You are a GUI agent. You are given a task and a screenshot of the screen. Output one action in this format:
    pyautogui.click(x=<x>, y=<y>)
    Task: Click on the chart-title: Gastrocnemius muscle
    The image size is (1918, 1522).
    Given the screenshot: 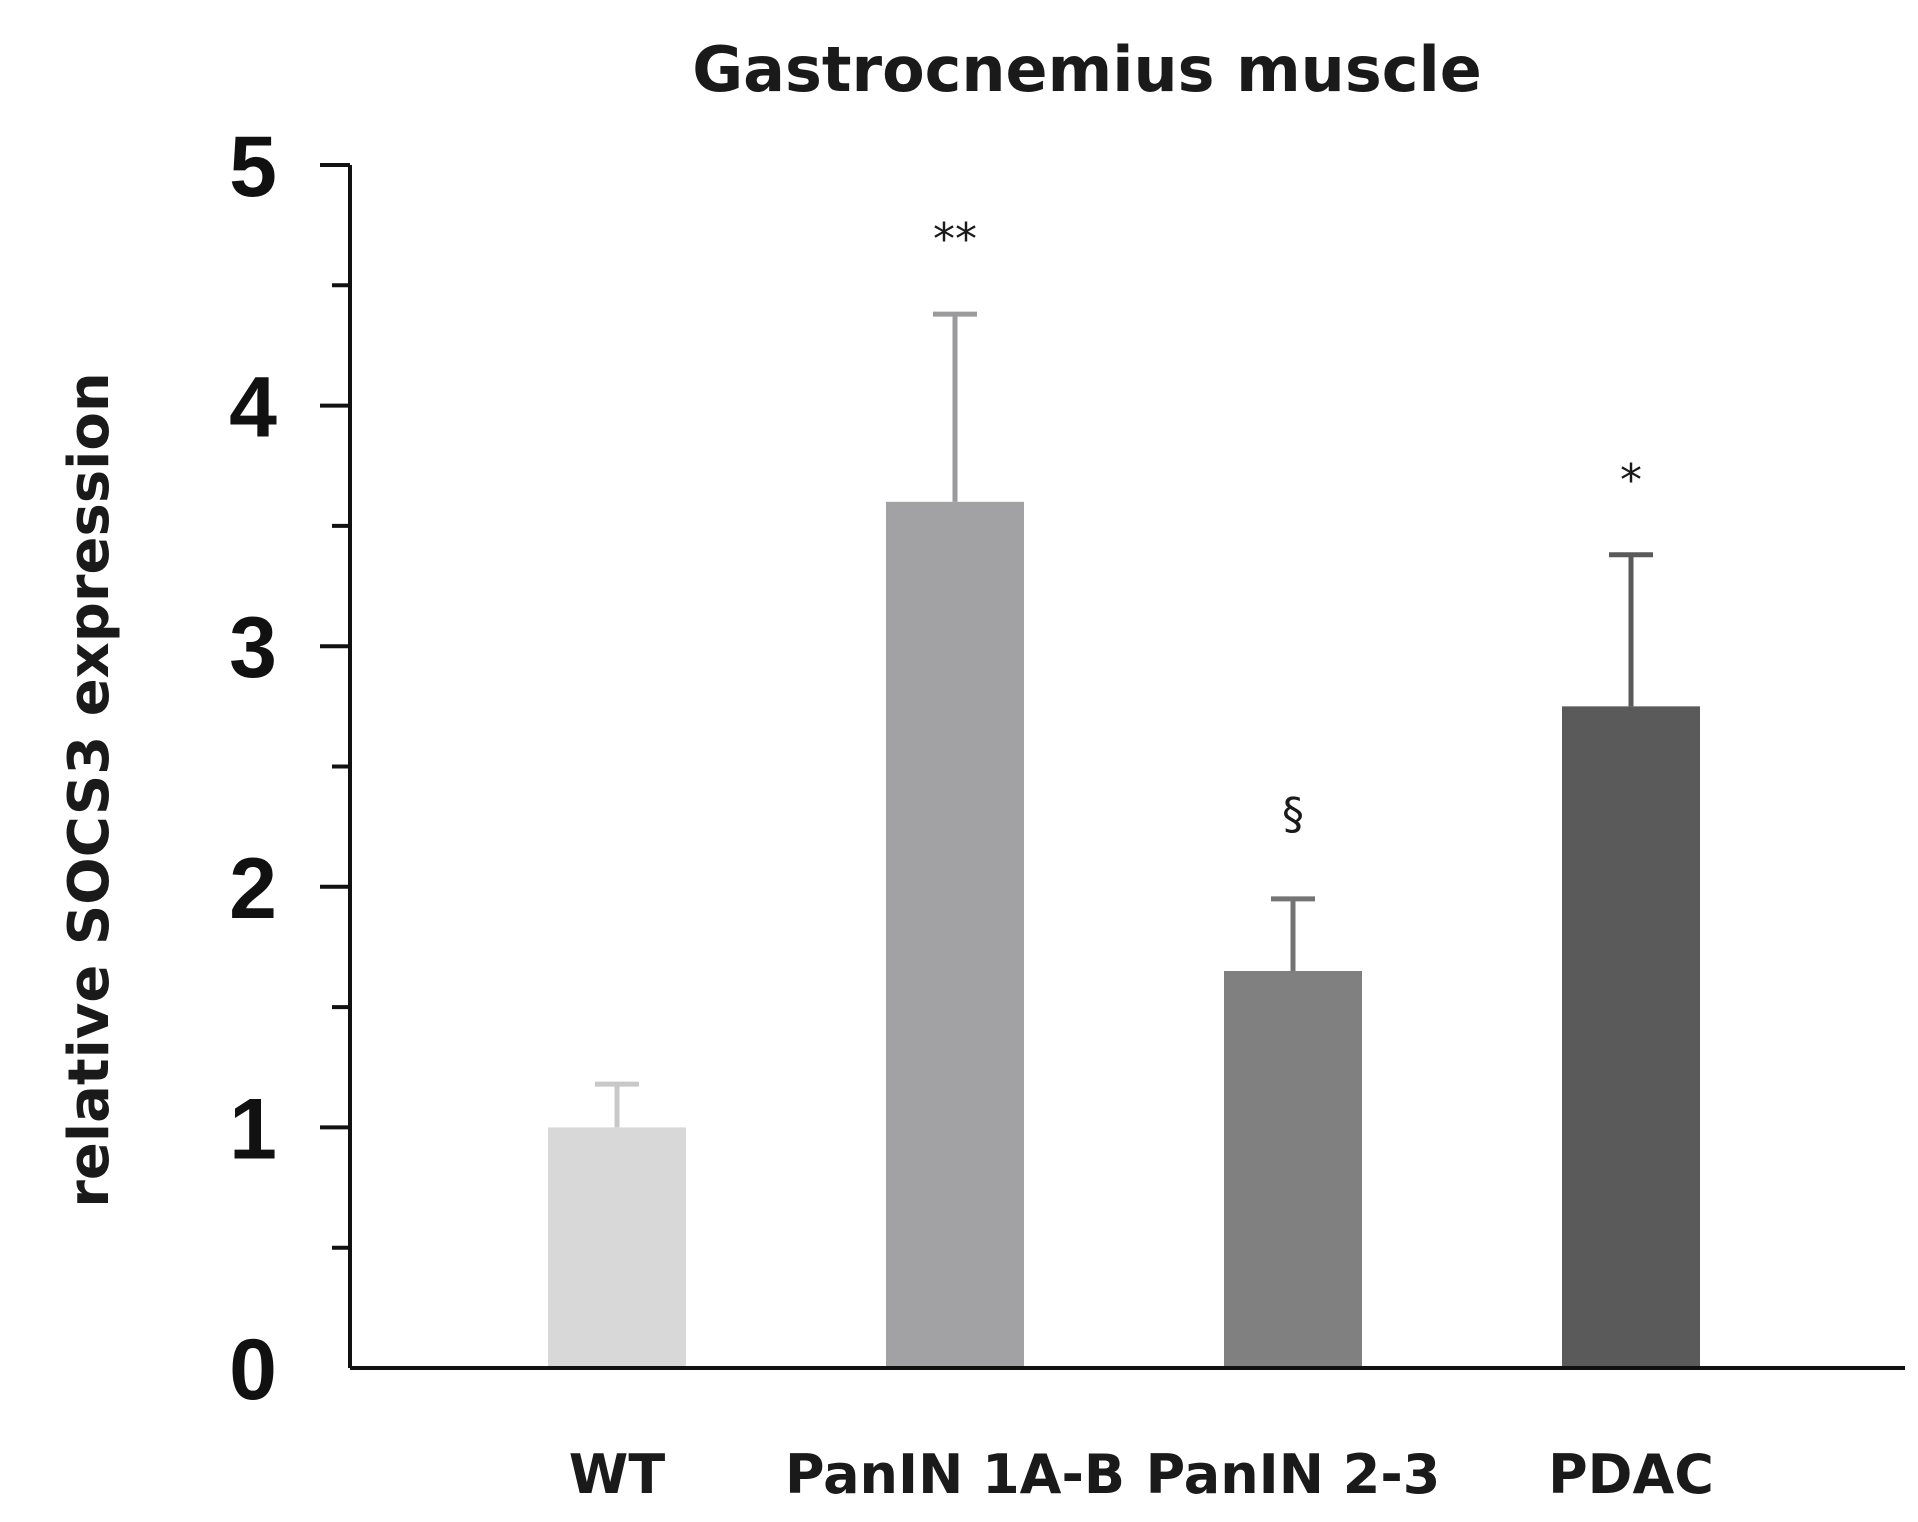 What is the action you would take?
    pyautogui.click(x=1087, y=69)
    